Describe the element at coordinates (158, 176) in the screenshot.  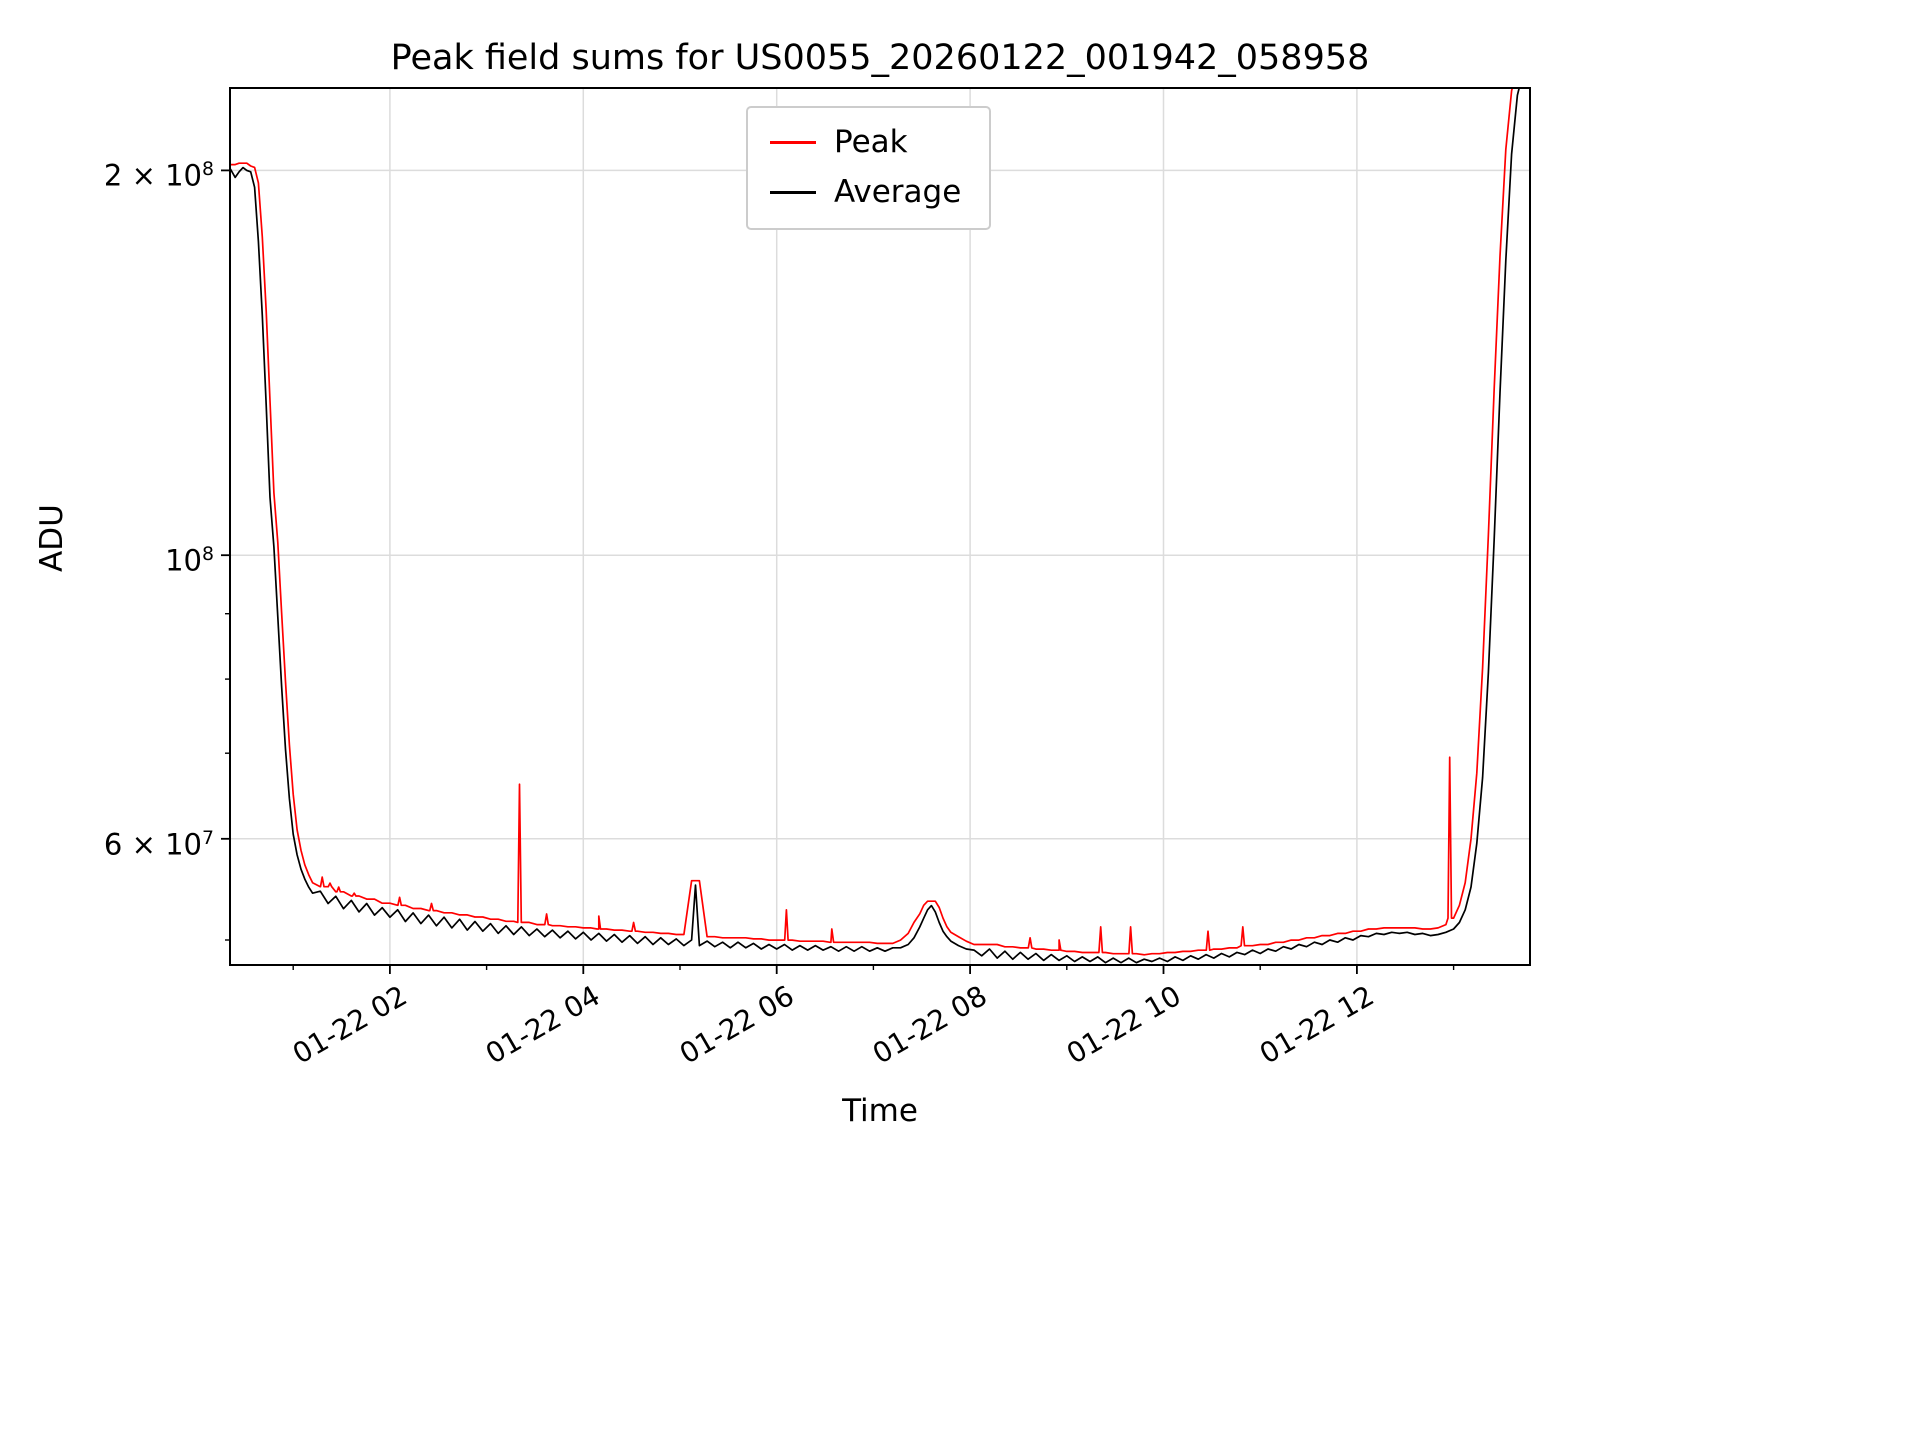
I see `y-tick-label: 2 × 108` at that location.